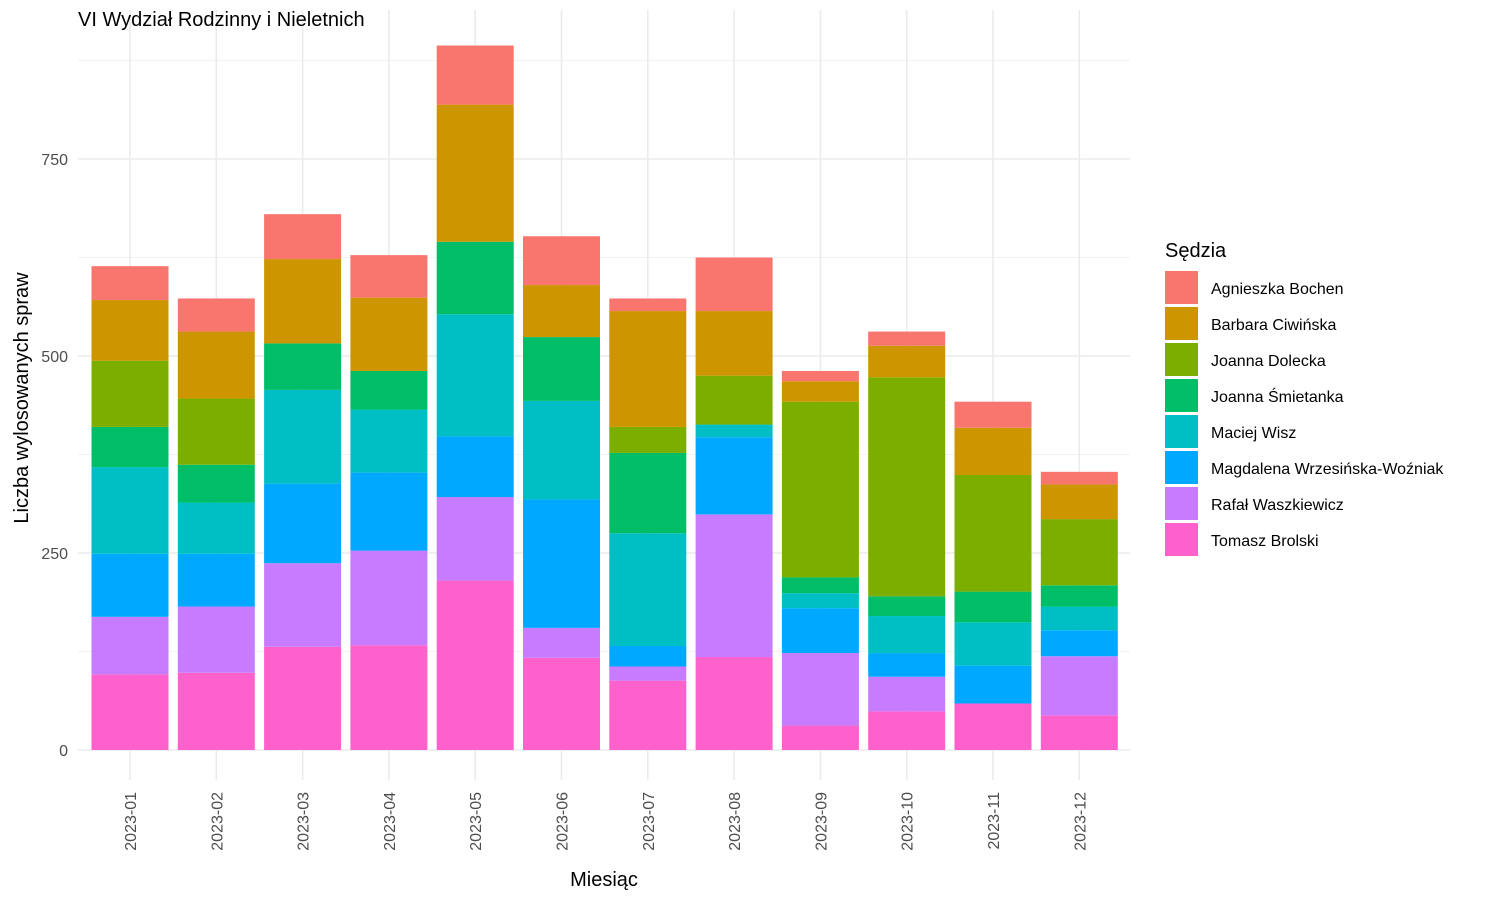 The image size is (1500, 900). What do you see at coordinates (54, 554) in the screenshot?
I see `y-tick-label: 250` at bounding box center [54, 554].